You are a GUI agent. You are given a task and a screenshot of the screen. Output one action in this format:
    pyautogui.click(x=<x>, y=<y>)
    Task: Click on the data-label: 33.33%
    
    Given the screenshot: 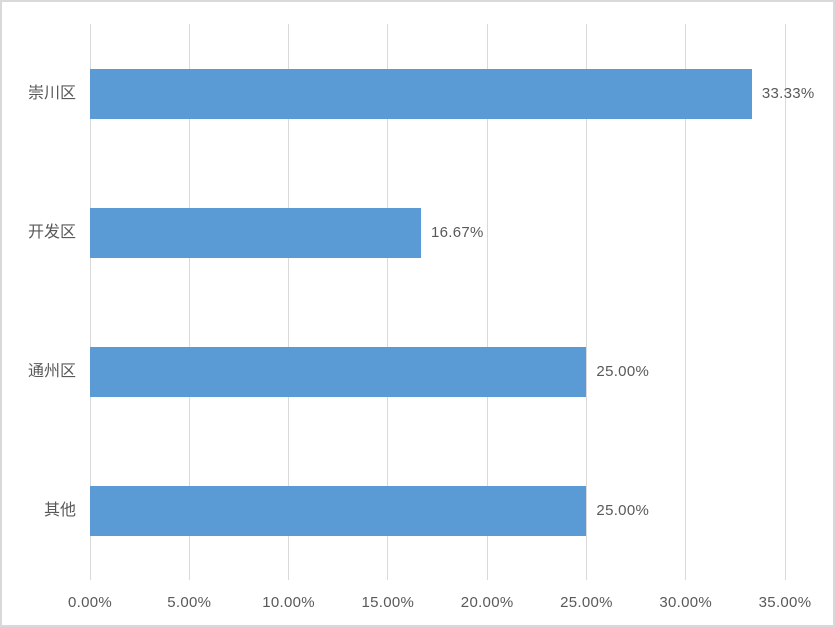 What is the action you would take?
    pyautogui.click(x=788, y=93)
    